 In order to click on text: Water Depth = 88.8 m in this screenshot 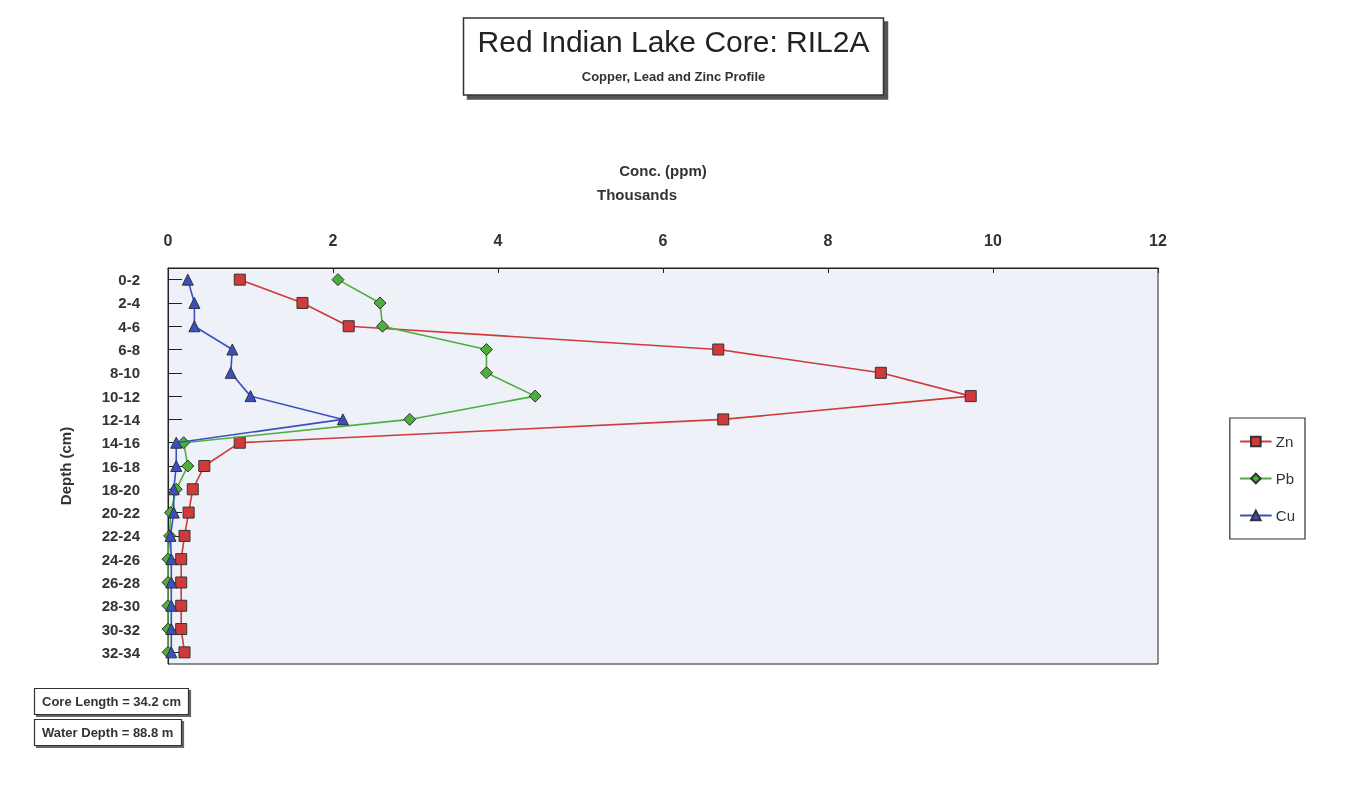, I will do `click(108, 732)`.